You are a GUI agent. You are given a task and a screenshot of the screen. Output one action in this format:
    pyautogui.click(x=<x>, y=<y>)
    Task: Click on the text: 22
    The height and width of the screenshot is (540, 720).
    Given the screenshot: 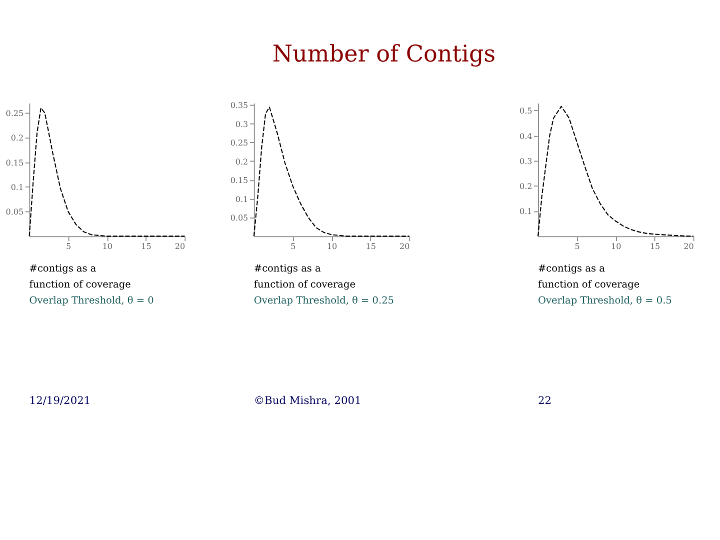 What is the action you would take?
    pyautogui.click(x=545, y=400)
    